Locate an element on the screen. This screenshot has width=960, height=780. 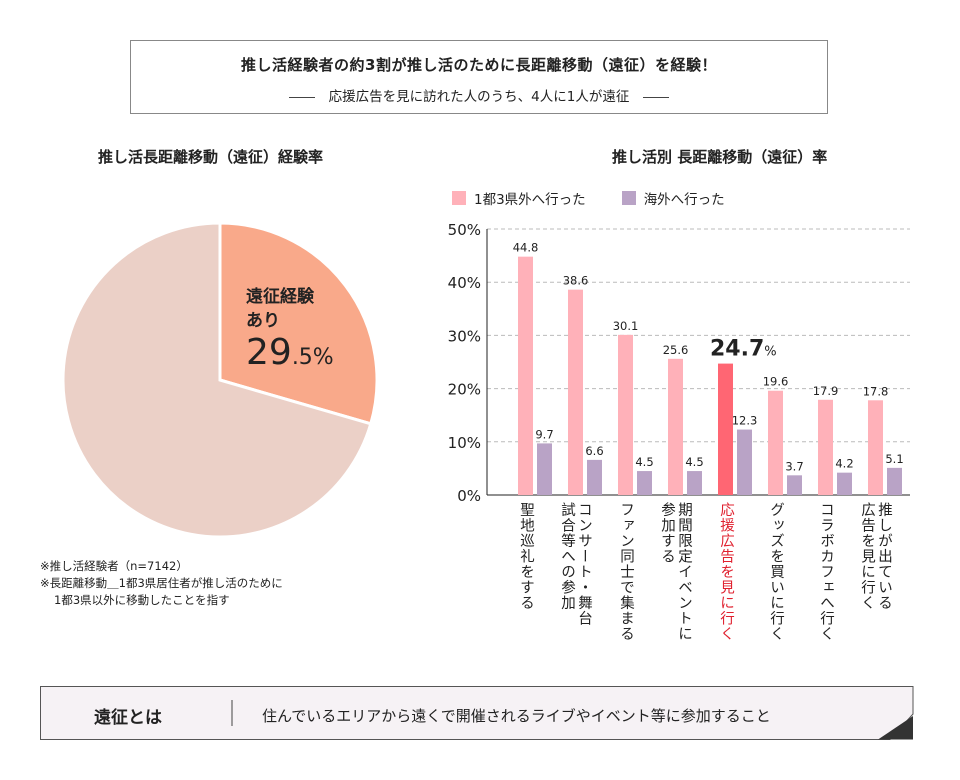
category-label-6: コラボカフェへ行く is located at coordinates (825, 572).